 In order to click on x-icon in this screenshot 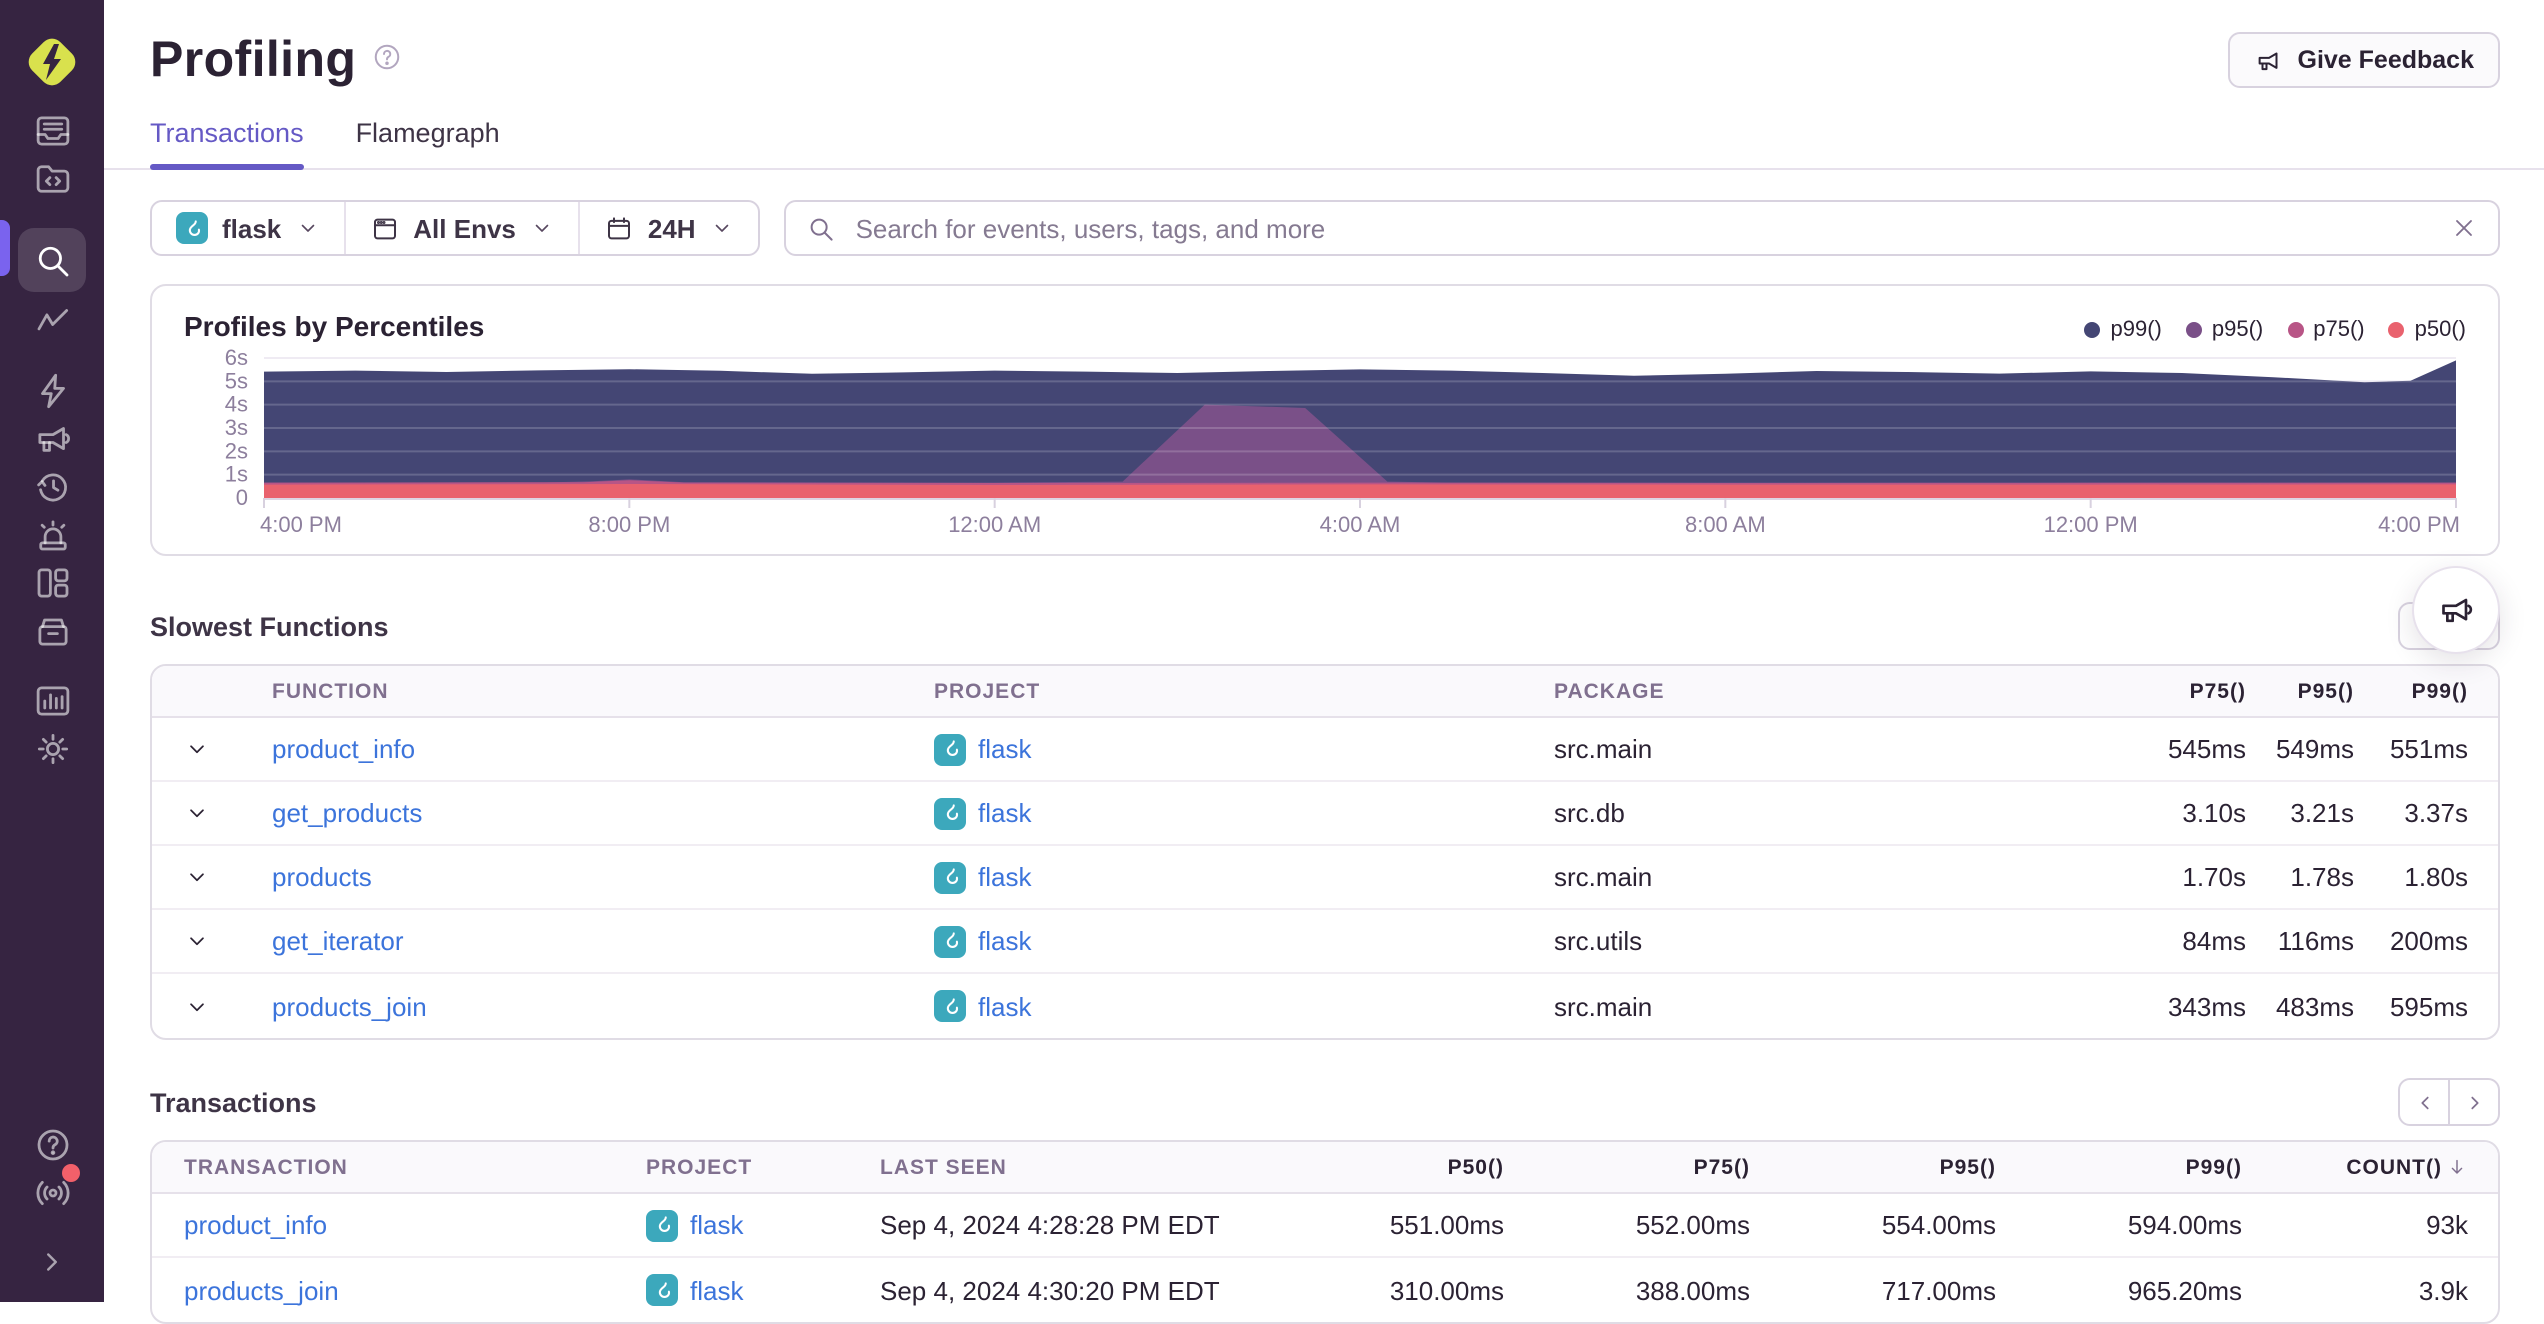, I will do `click(2464, 228)`.